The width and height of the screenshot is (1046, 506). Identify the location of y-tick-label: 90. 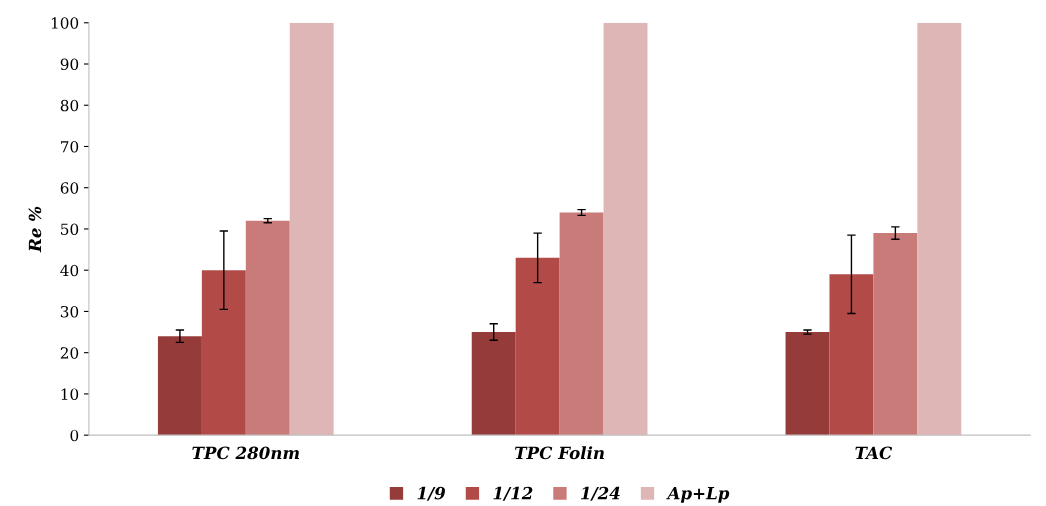
(69, 64).